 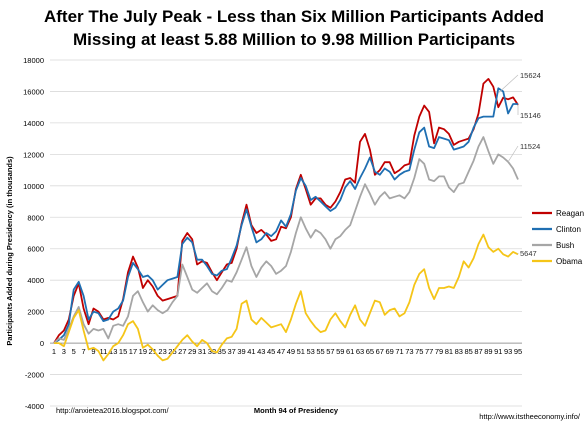 I want to click on x-tick-label: 59, so click(x=340, y=351).